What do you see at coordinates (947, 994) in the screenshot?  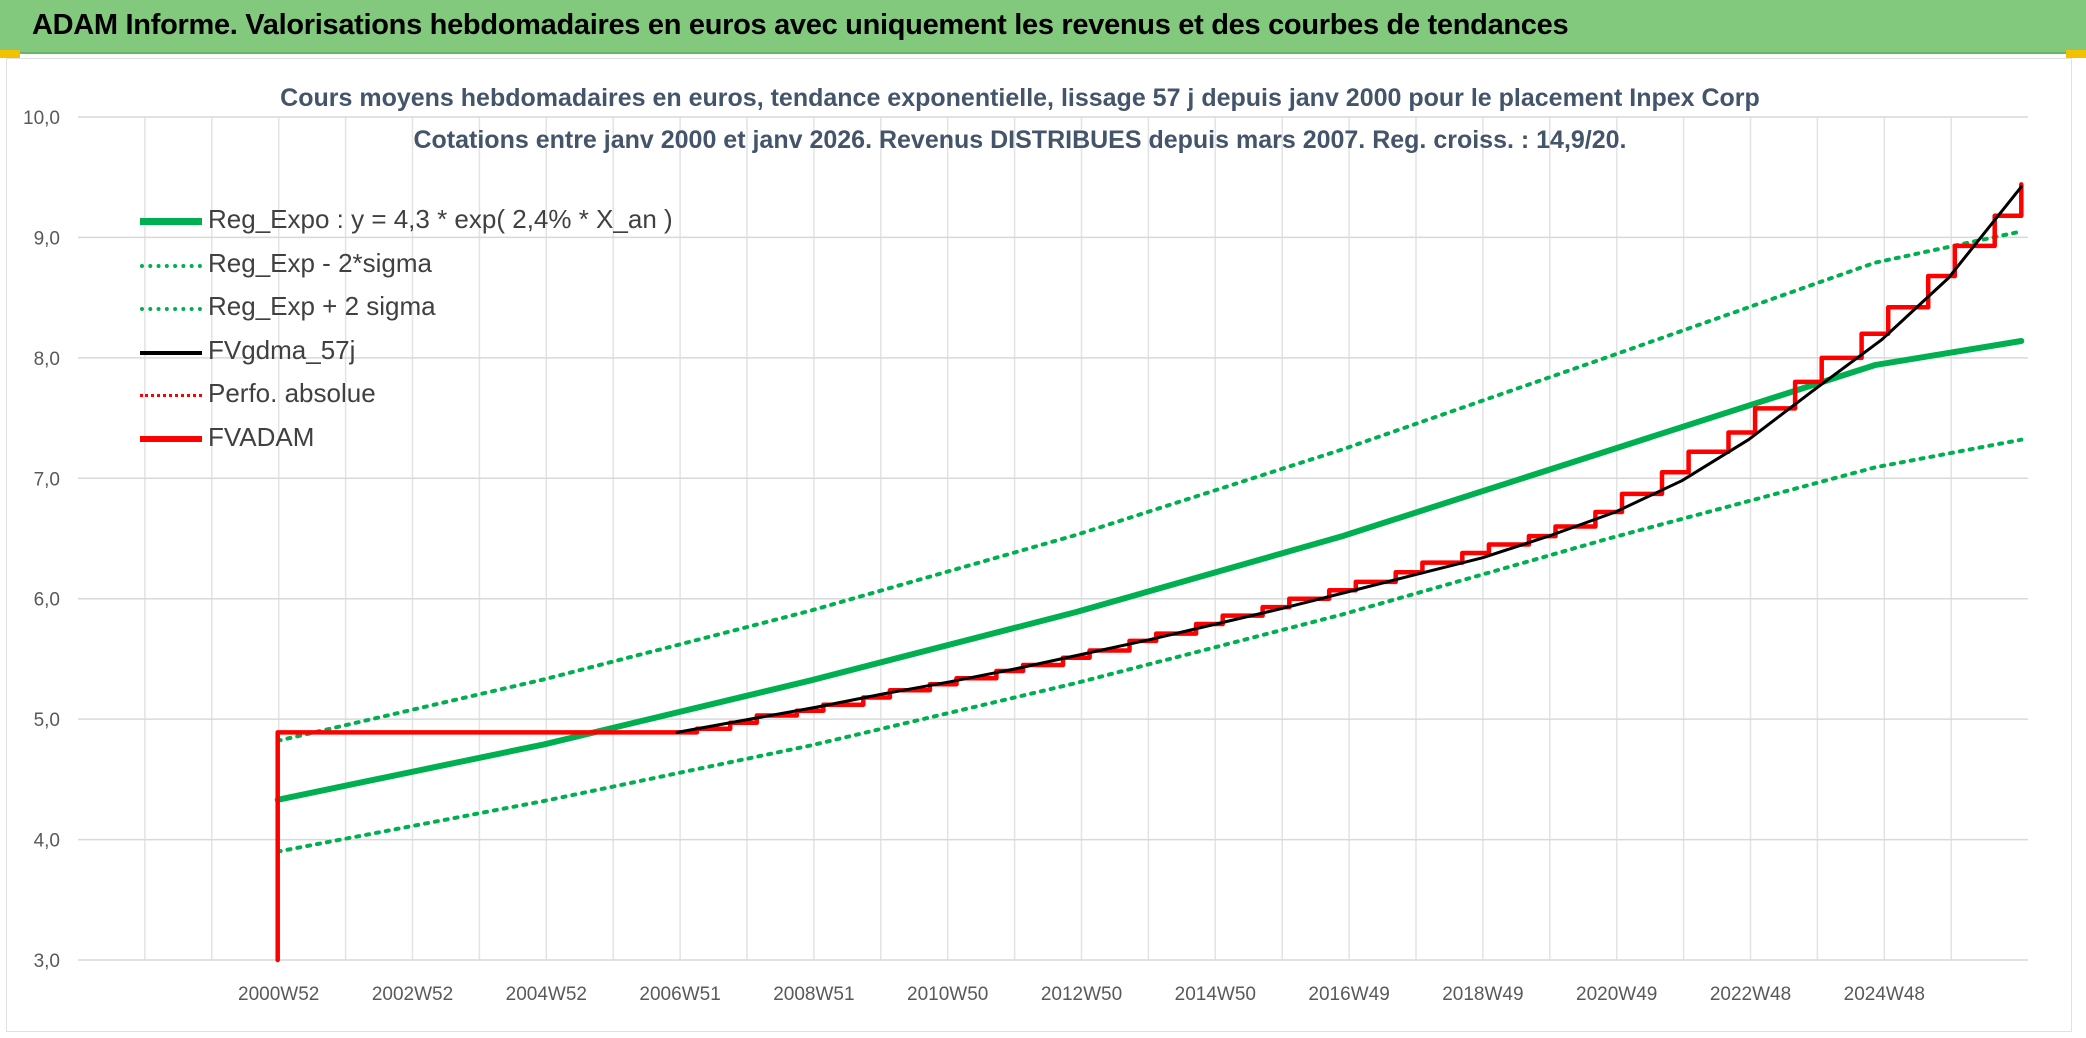 I see `x-tick-label: 2010W50` at bounding box center [947, 994].